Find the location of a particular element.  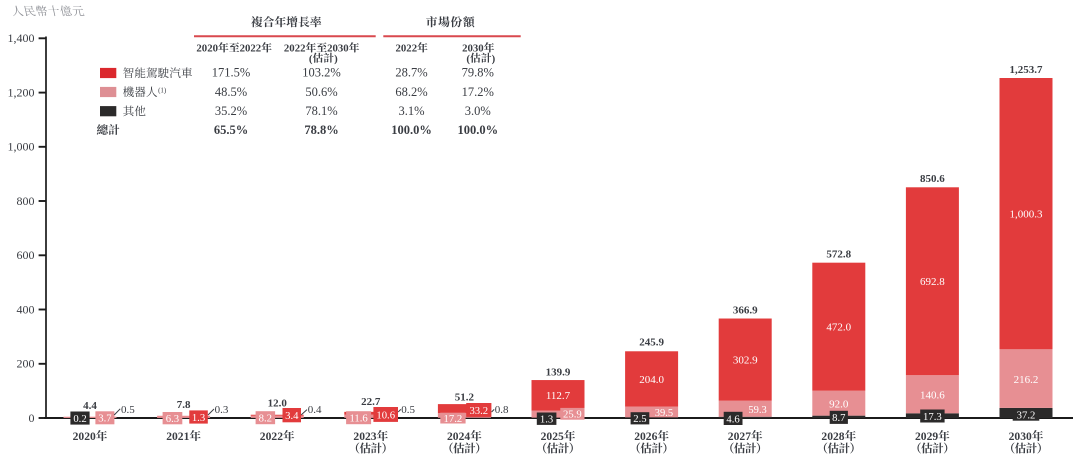

svg-text: 8.2 is located at coordinates (265, 419).